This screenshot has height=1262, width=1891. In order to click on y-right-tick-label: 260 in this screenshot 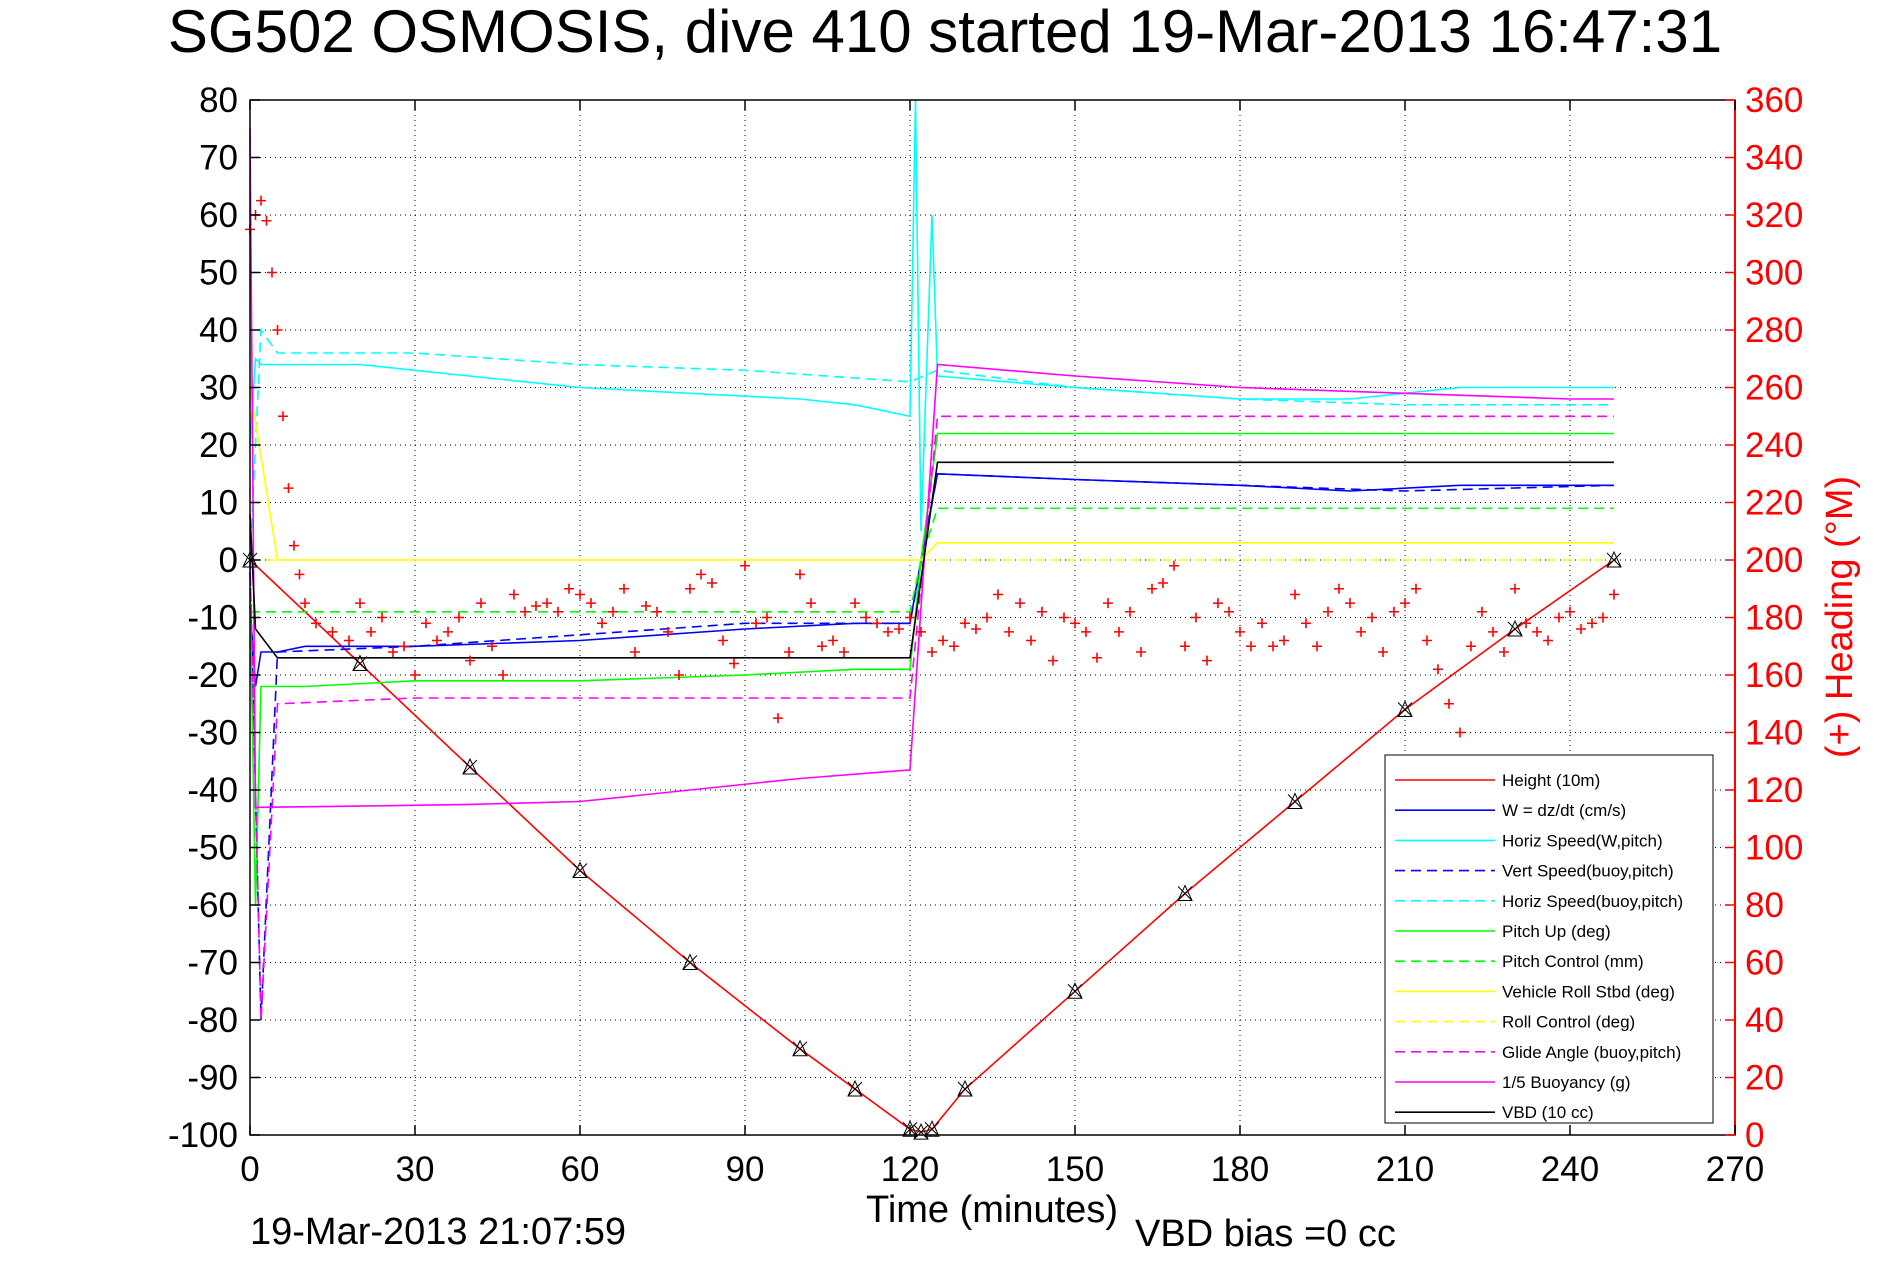, I will do `click(1774, 388)`.